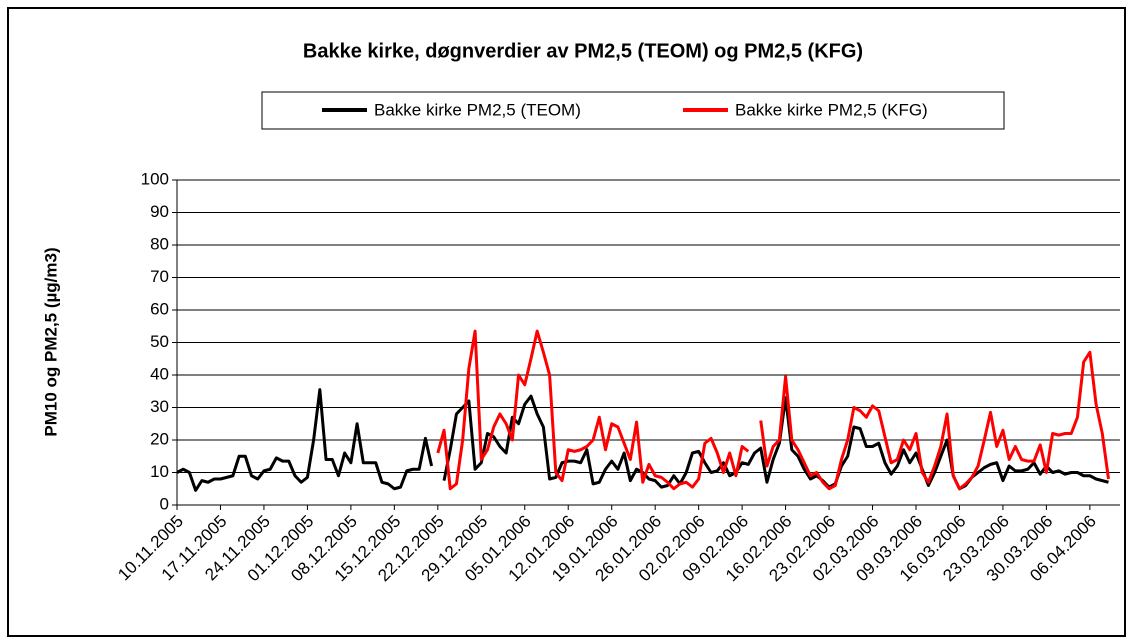  I want to click on y-axis-label: PM10 og PM2,5 (µg/m3), so click(50, 341).